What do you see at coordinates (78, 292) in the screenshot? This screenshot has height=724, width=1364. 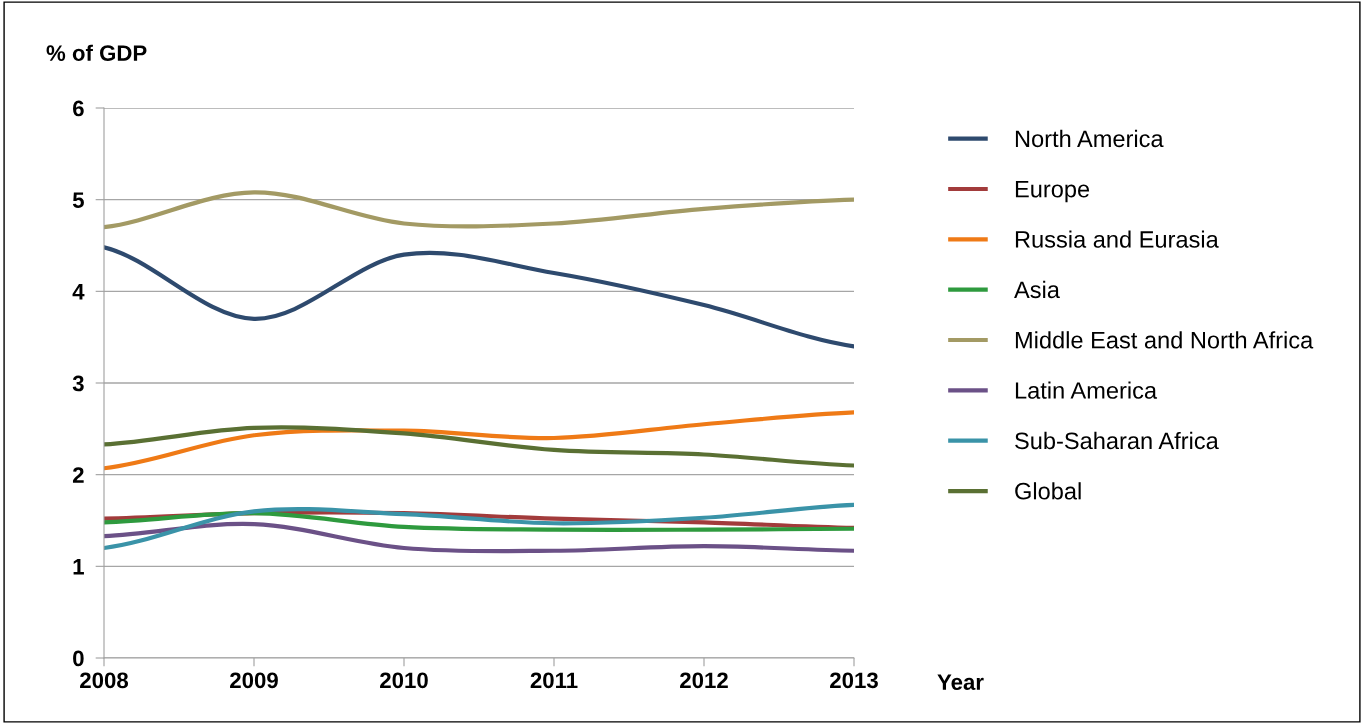 I see `y-tick-label: 4` at bounding box center [78, 292].